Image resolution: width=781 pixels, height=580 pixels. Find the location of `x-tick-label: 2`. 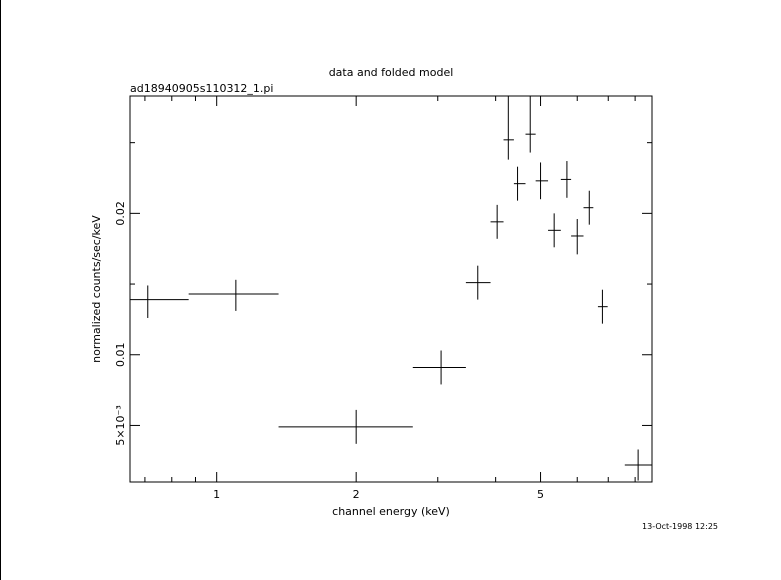

x-tick-label: 2 is located at coordinates (356, 494).